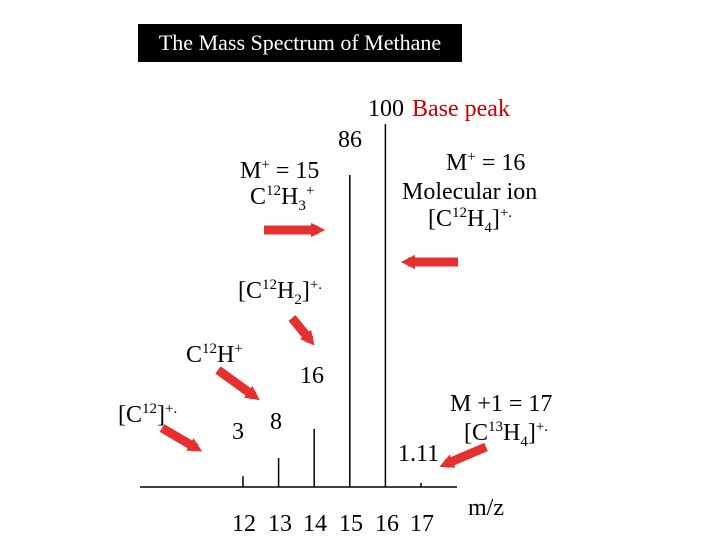  Describe the element at coordinates (419, 454) in the screenshot. I see `value-label-17: 1.11` at that location.